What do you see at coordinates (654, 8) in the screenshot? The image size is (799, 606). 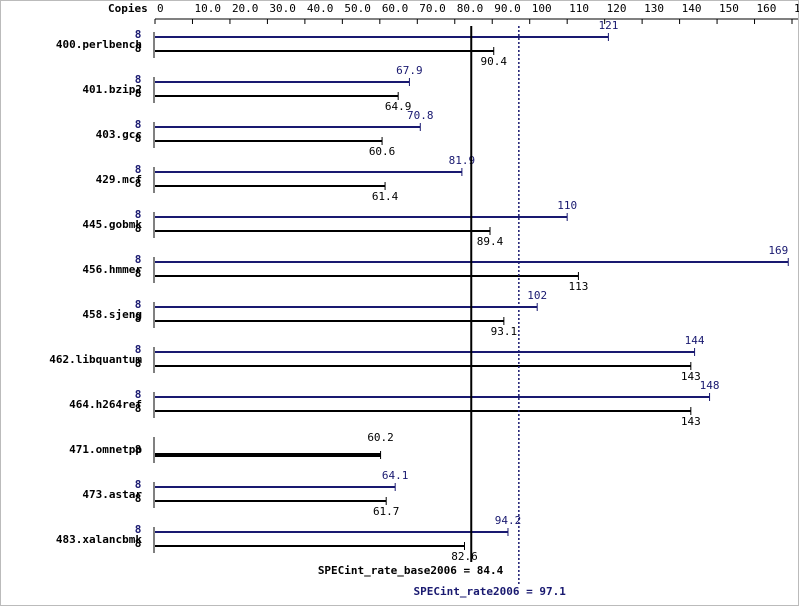 I see `x-tick-label: 130` at bounding box center [654, 8].